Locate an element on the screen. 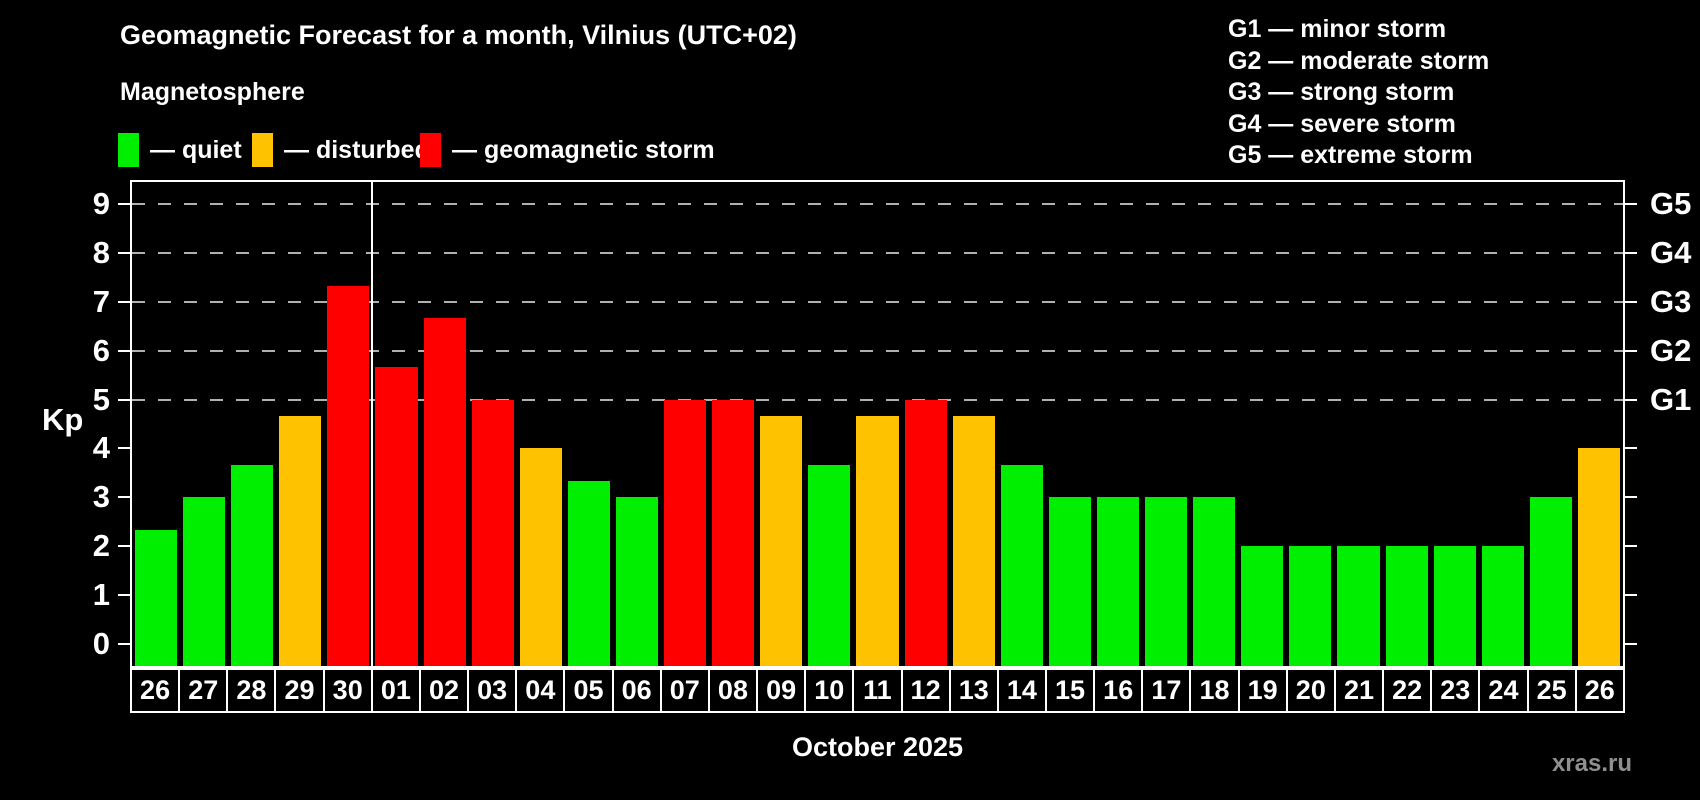  day-label-18-14: 14 is located at coordinates (1021, 690).